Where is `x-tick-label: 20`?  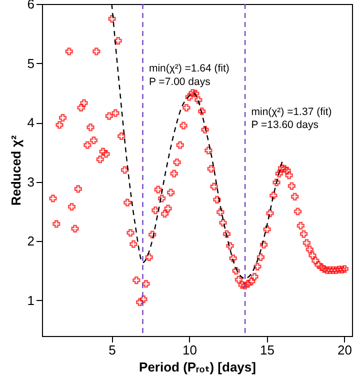
x-tick-label: 20 is located at coordinates (345, 350).